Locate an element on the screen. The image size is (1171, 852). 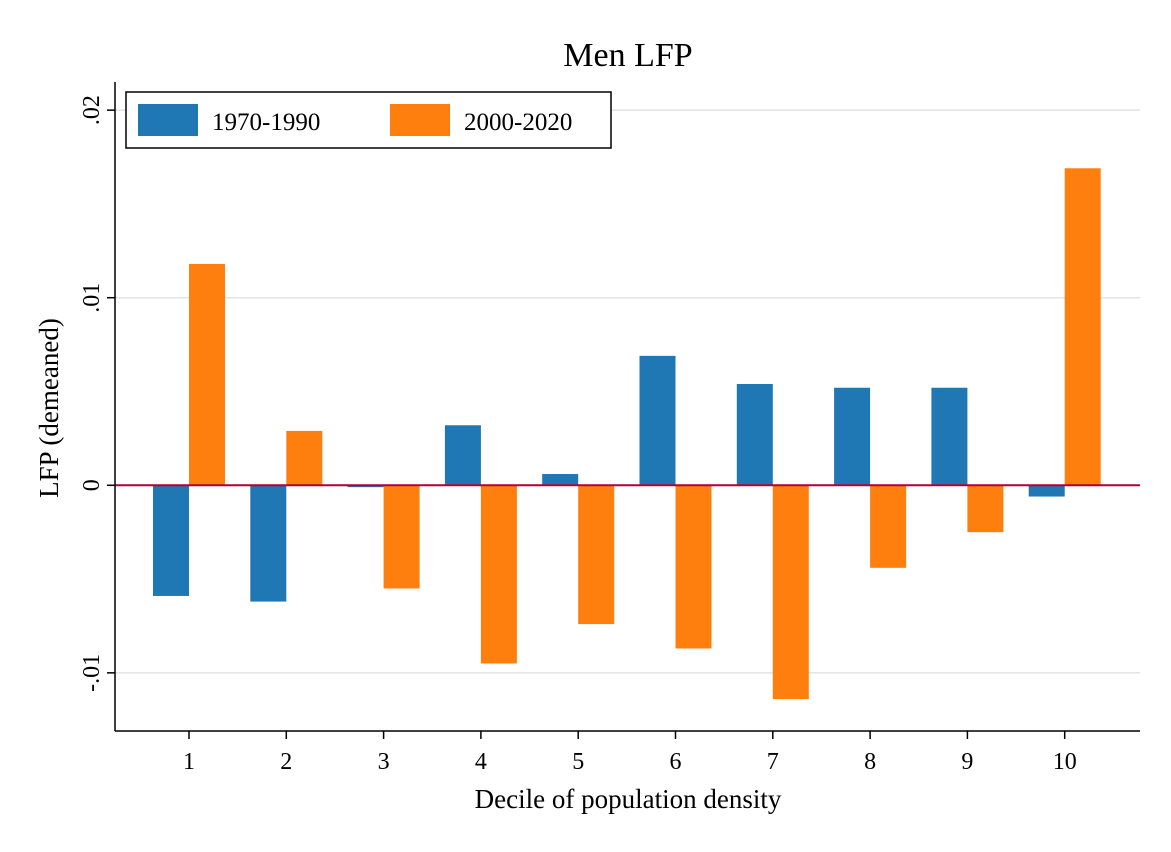
x-tick-label: 1 is located at coordinates (189, 762).